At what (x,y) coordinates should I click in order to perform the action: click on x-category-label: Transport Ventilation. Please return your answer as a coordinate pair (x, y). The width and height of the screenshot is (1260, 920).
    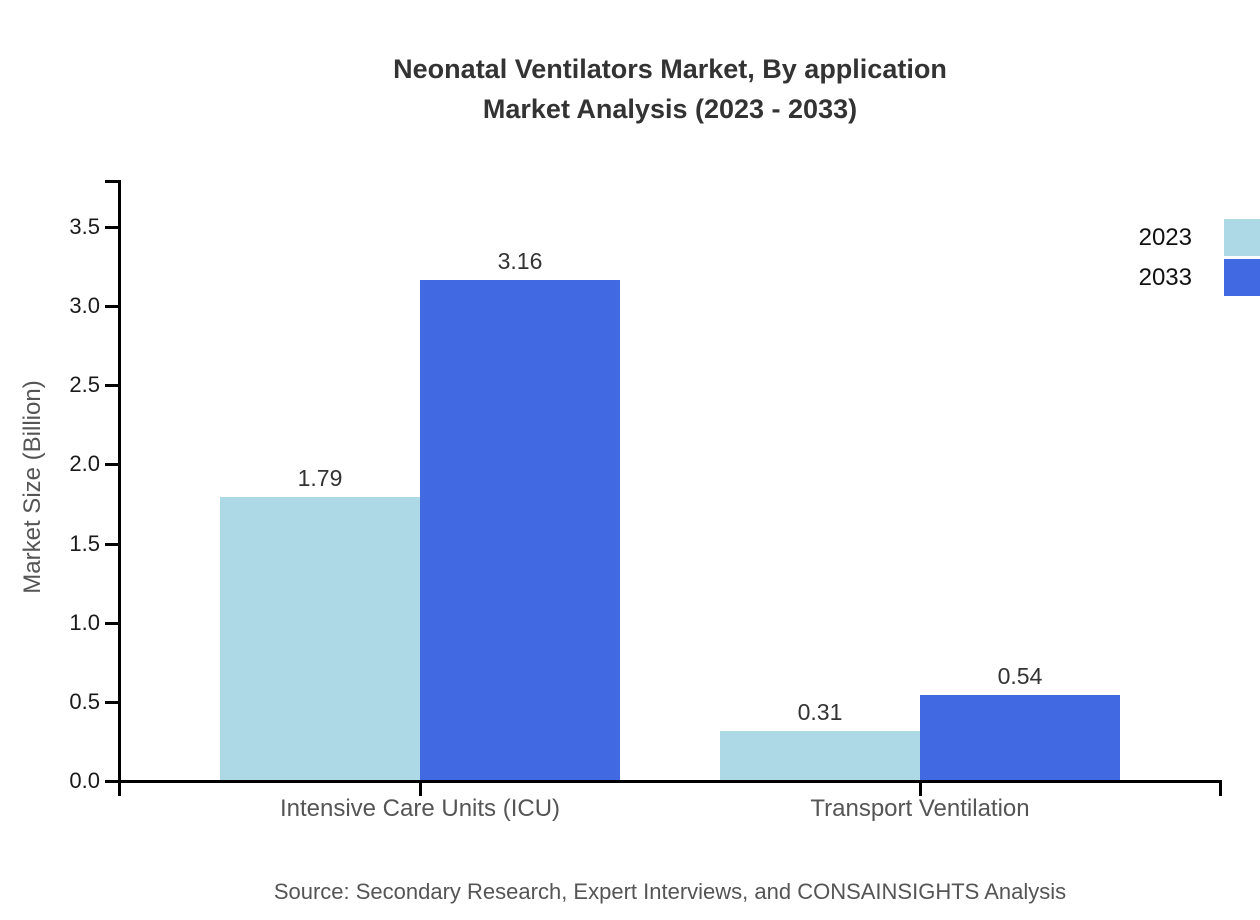
    Looking at the image, I should click on (920, 808).